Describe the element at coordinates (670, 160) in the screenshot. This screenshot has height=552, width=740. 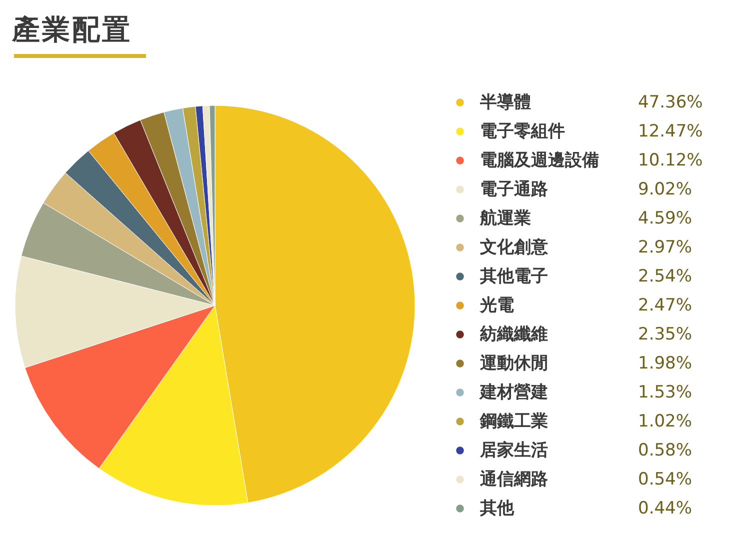
I see `data-label: 10.12%` at that location.